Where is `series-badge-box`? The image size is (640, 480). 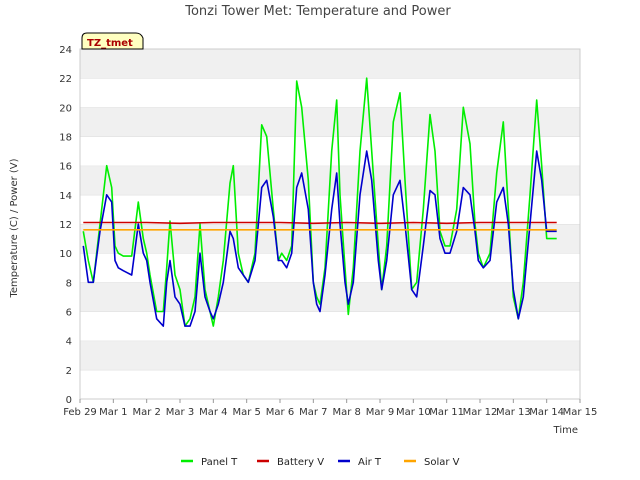
series-badge-box is located at coordinates (112, 41).